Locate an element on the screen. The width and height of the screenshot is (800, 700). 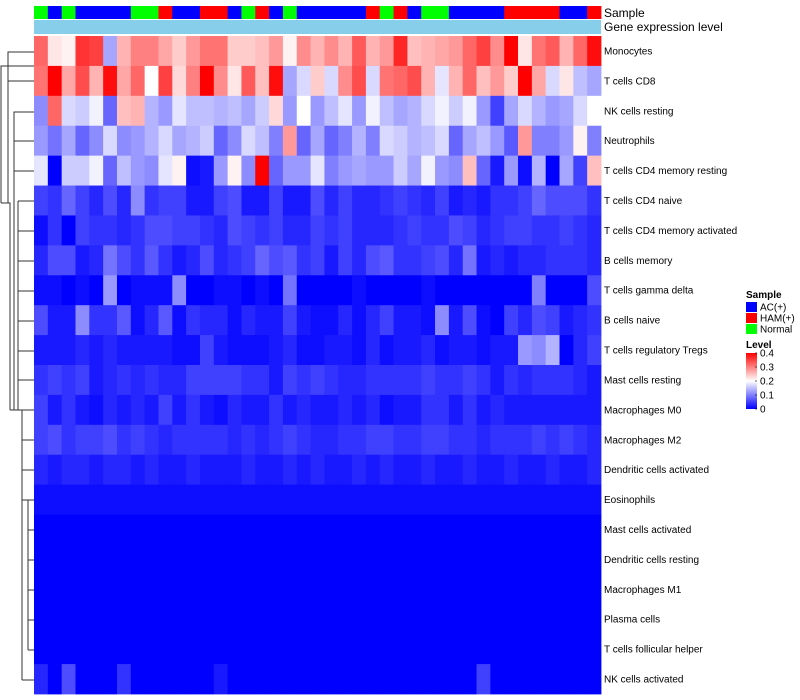
level-colorbar is located at coordinates (751, 381).